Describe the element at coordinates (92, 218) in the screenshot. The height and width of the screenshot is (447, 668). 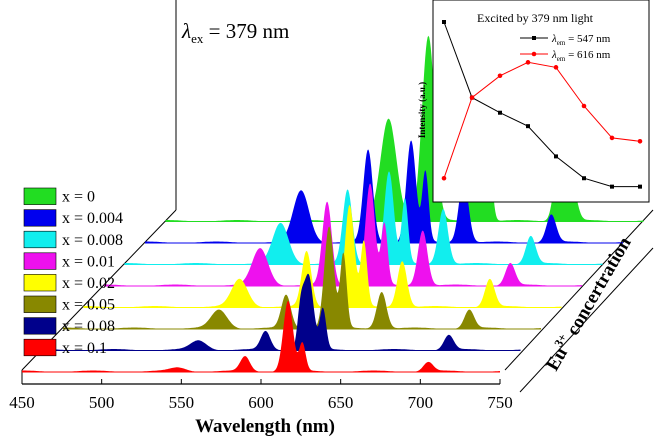
I see `legend-label: x = 0.004` at that location.